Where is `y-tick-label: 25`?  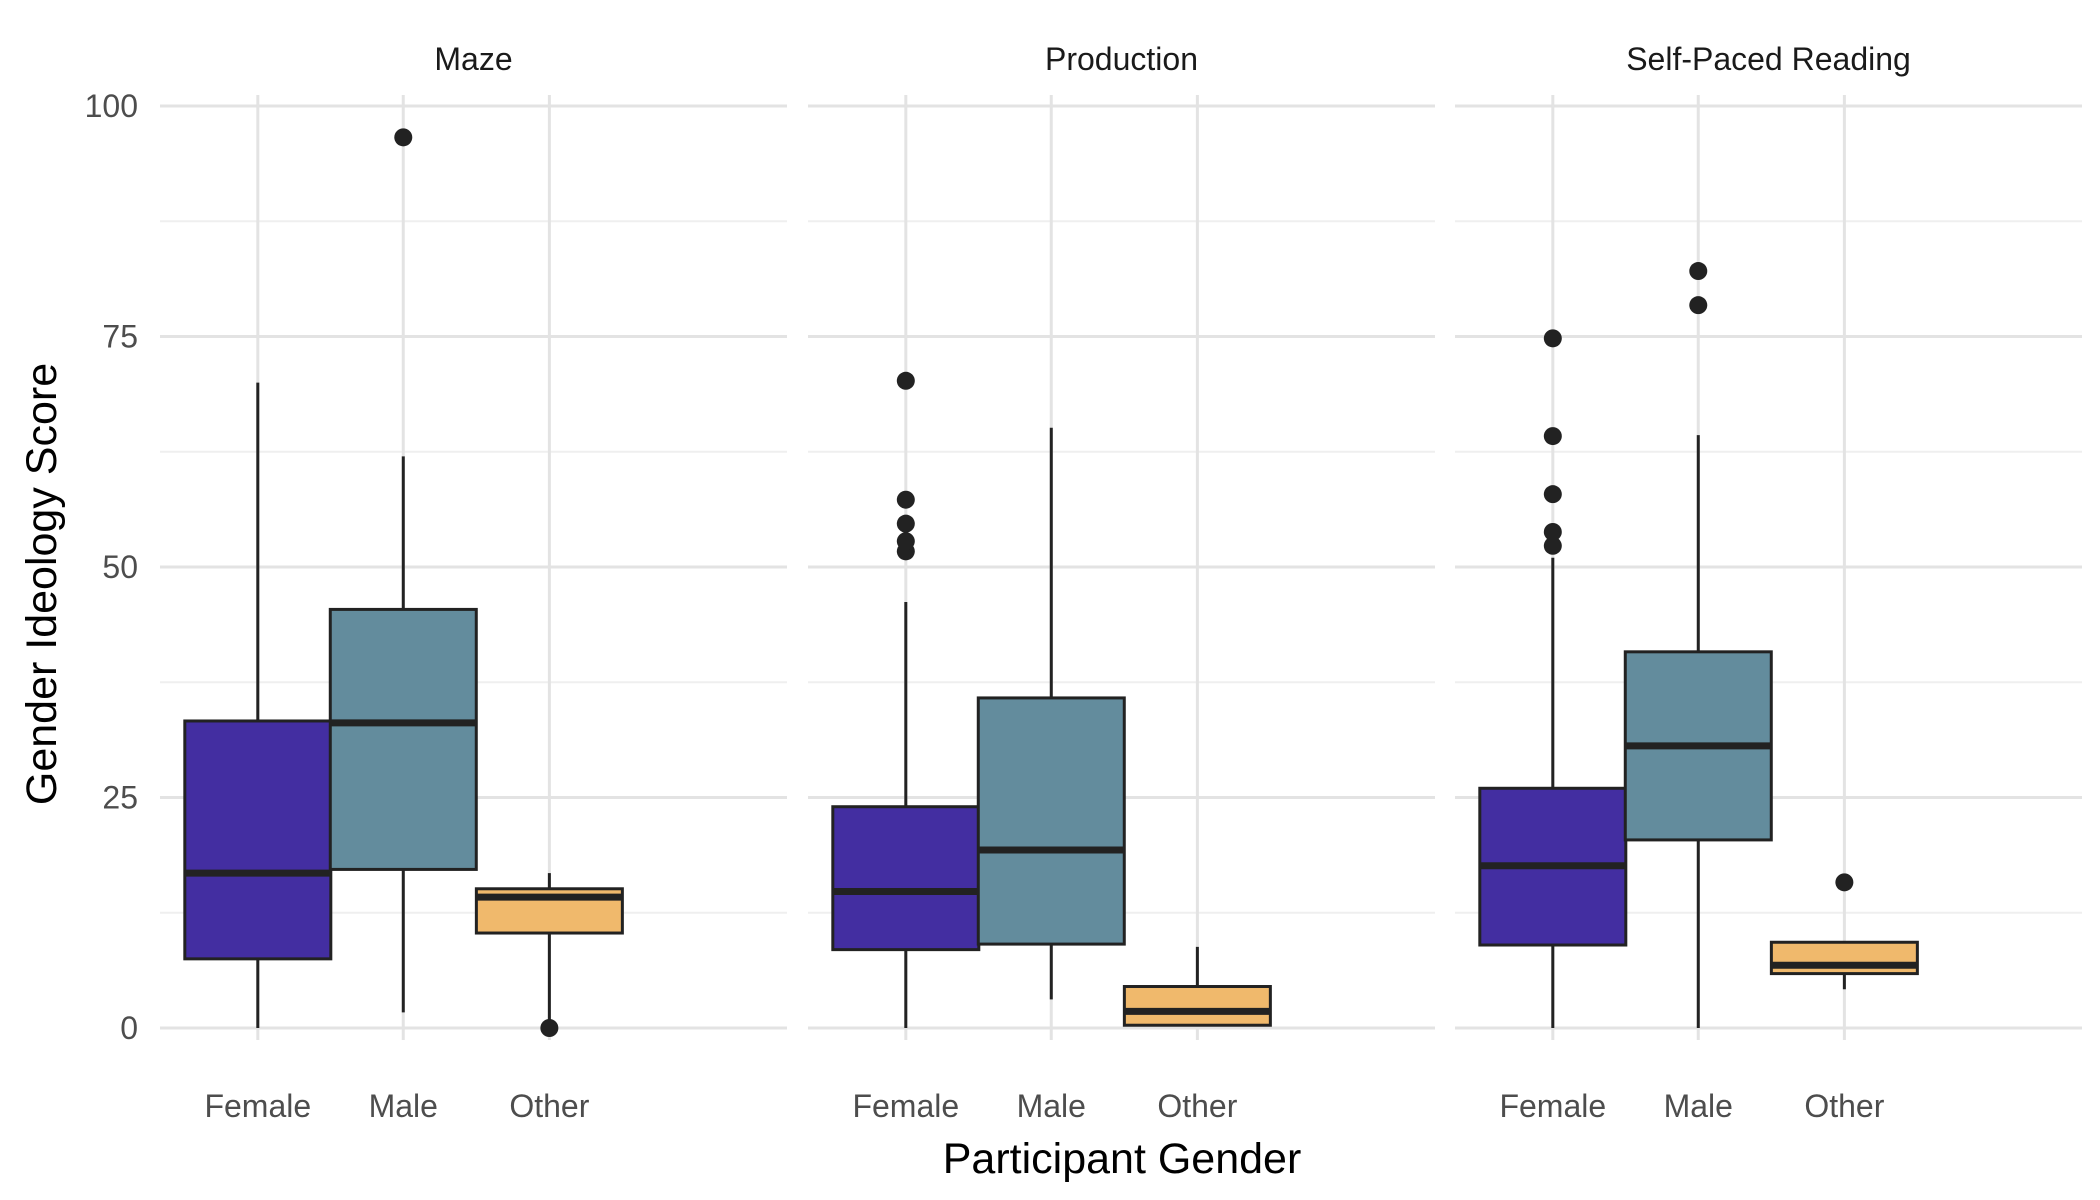
y-tick-label: 25 is located at coordinates (120, 798).